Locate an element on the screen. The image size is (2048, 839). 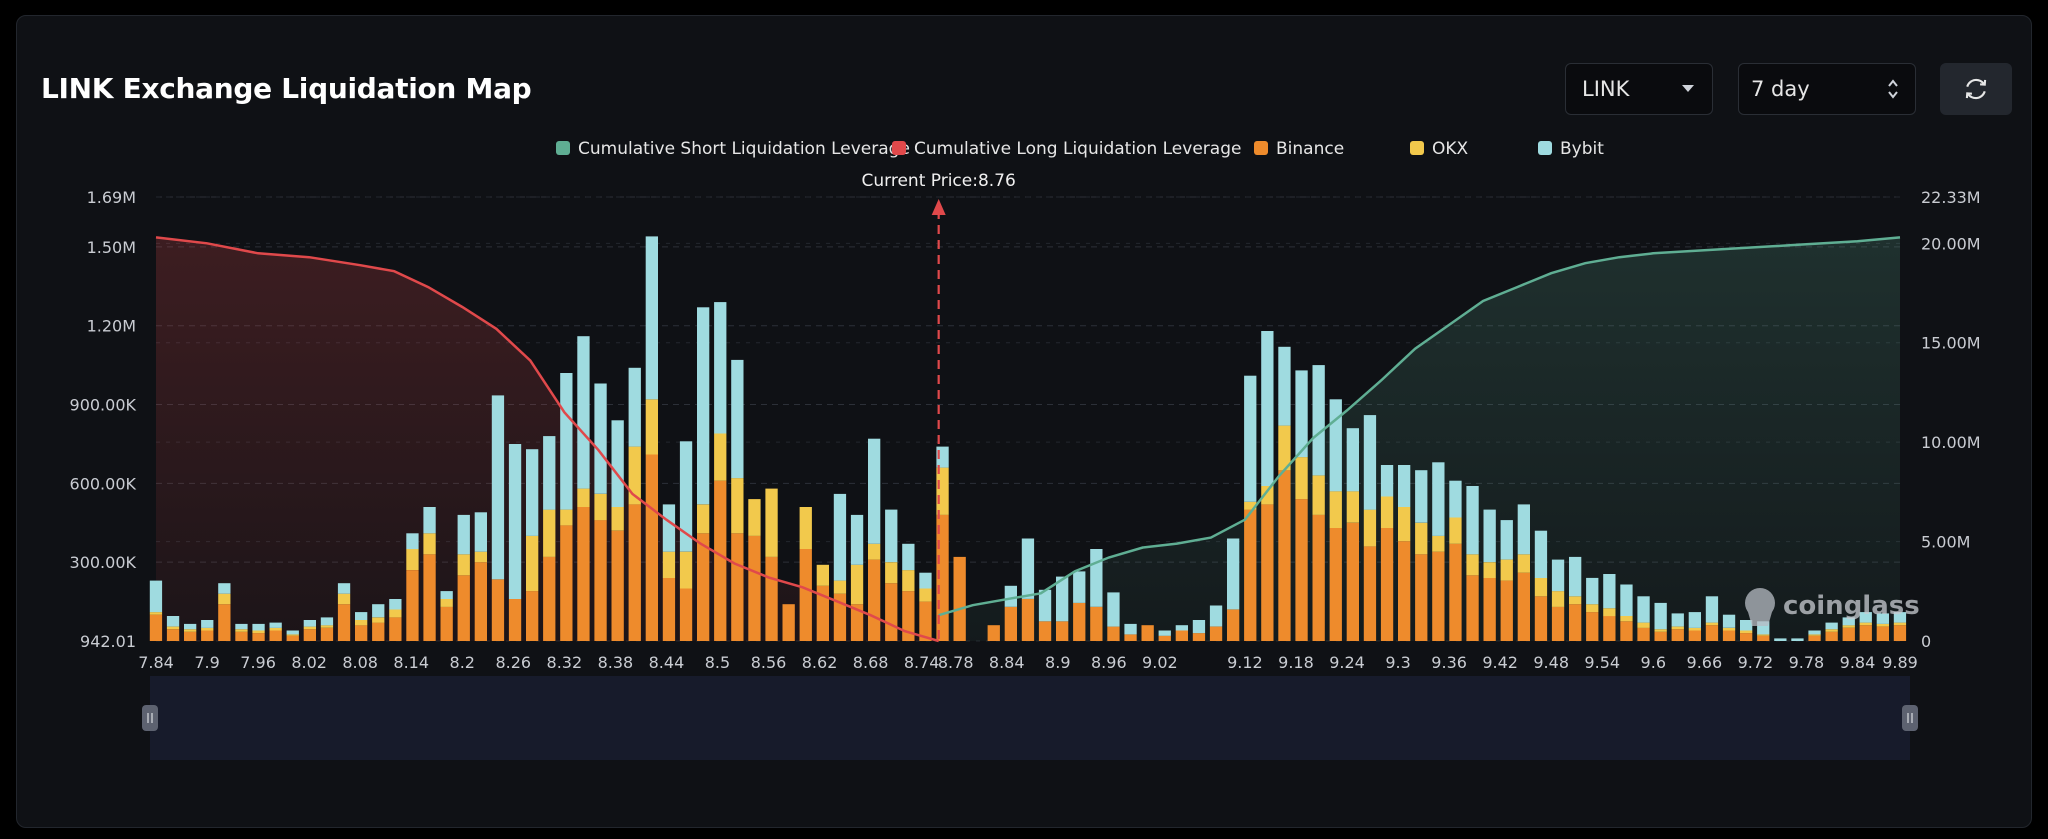
y-left-tick-label: 900.00K is located at coordinates (103, 405).